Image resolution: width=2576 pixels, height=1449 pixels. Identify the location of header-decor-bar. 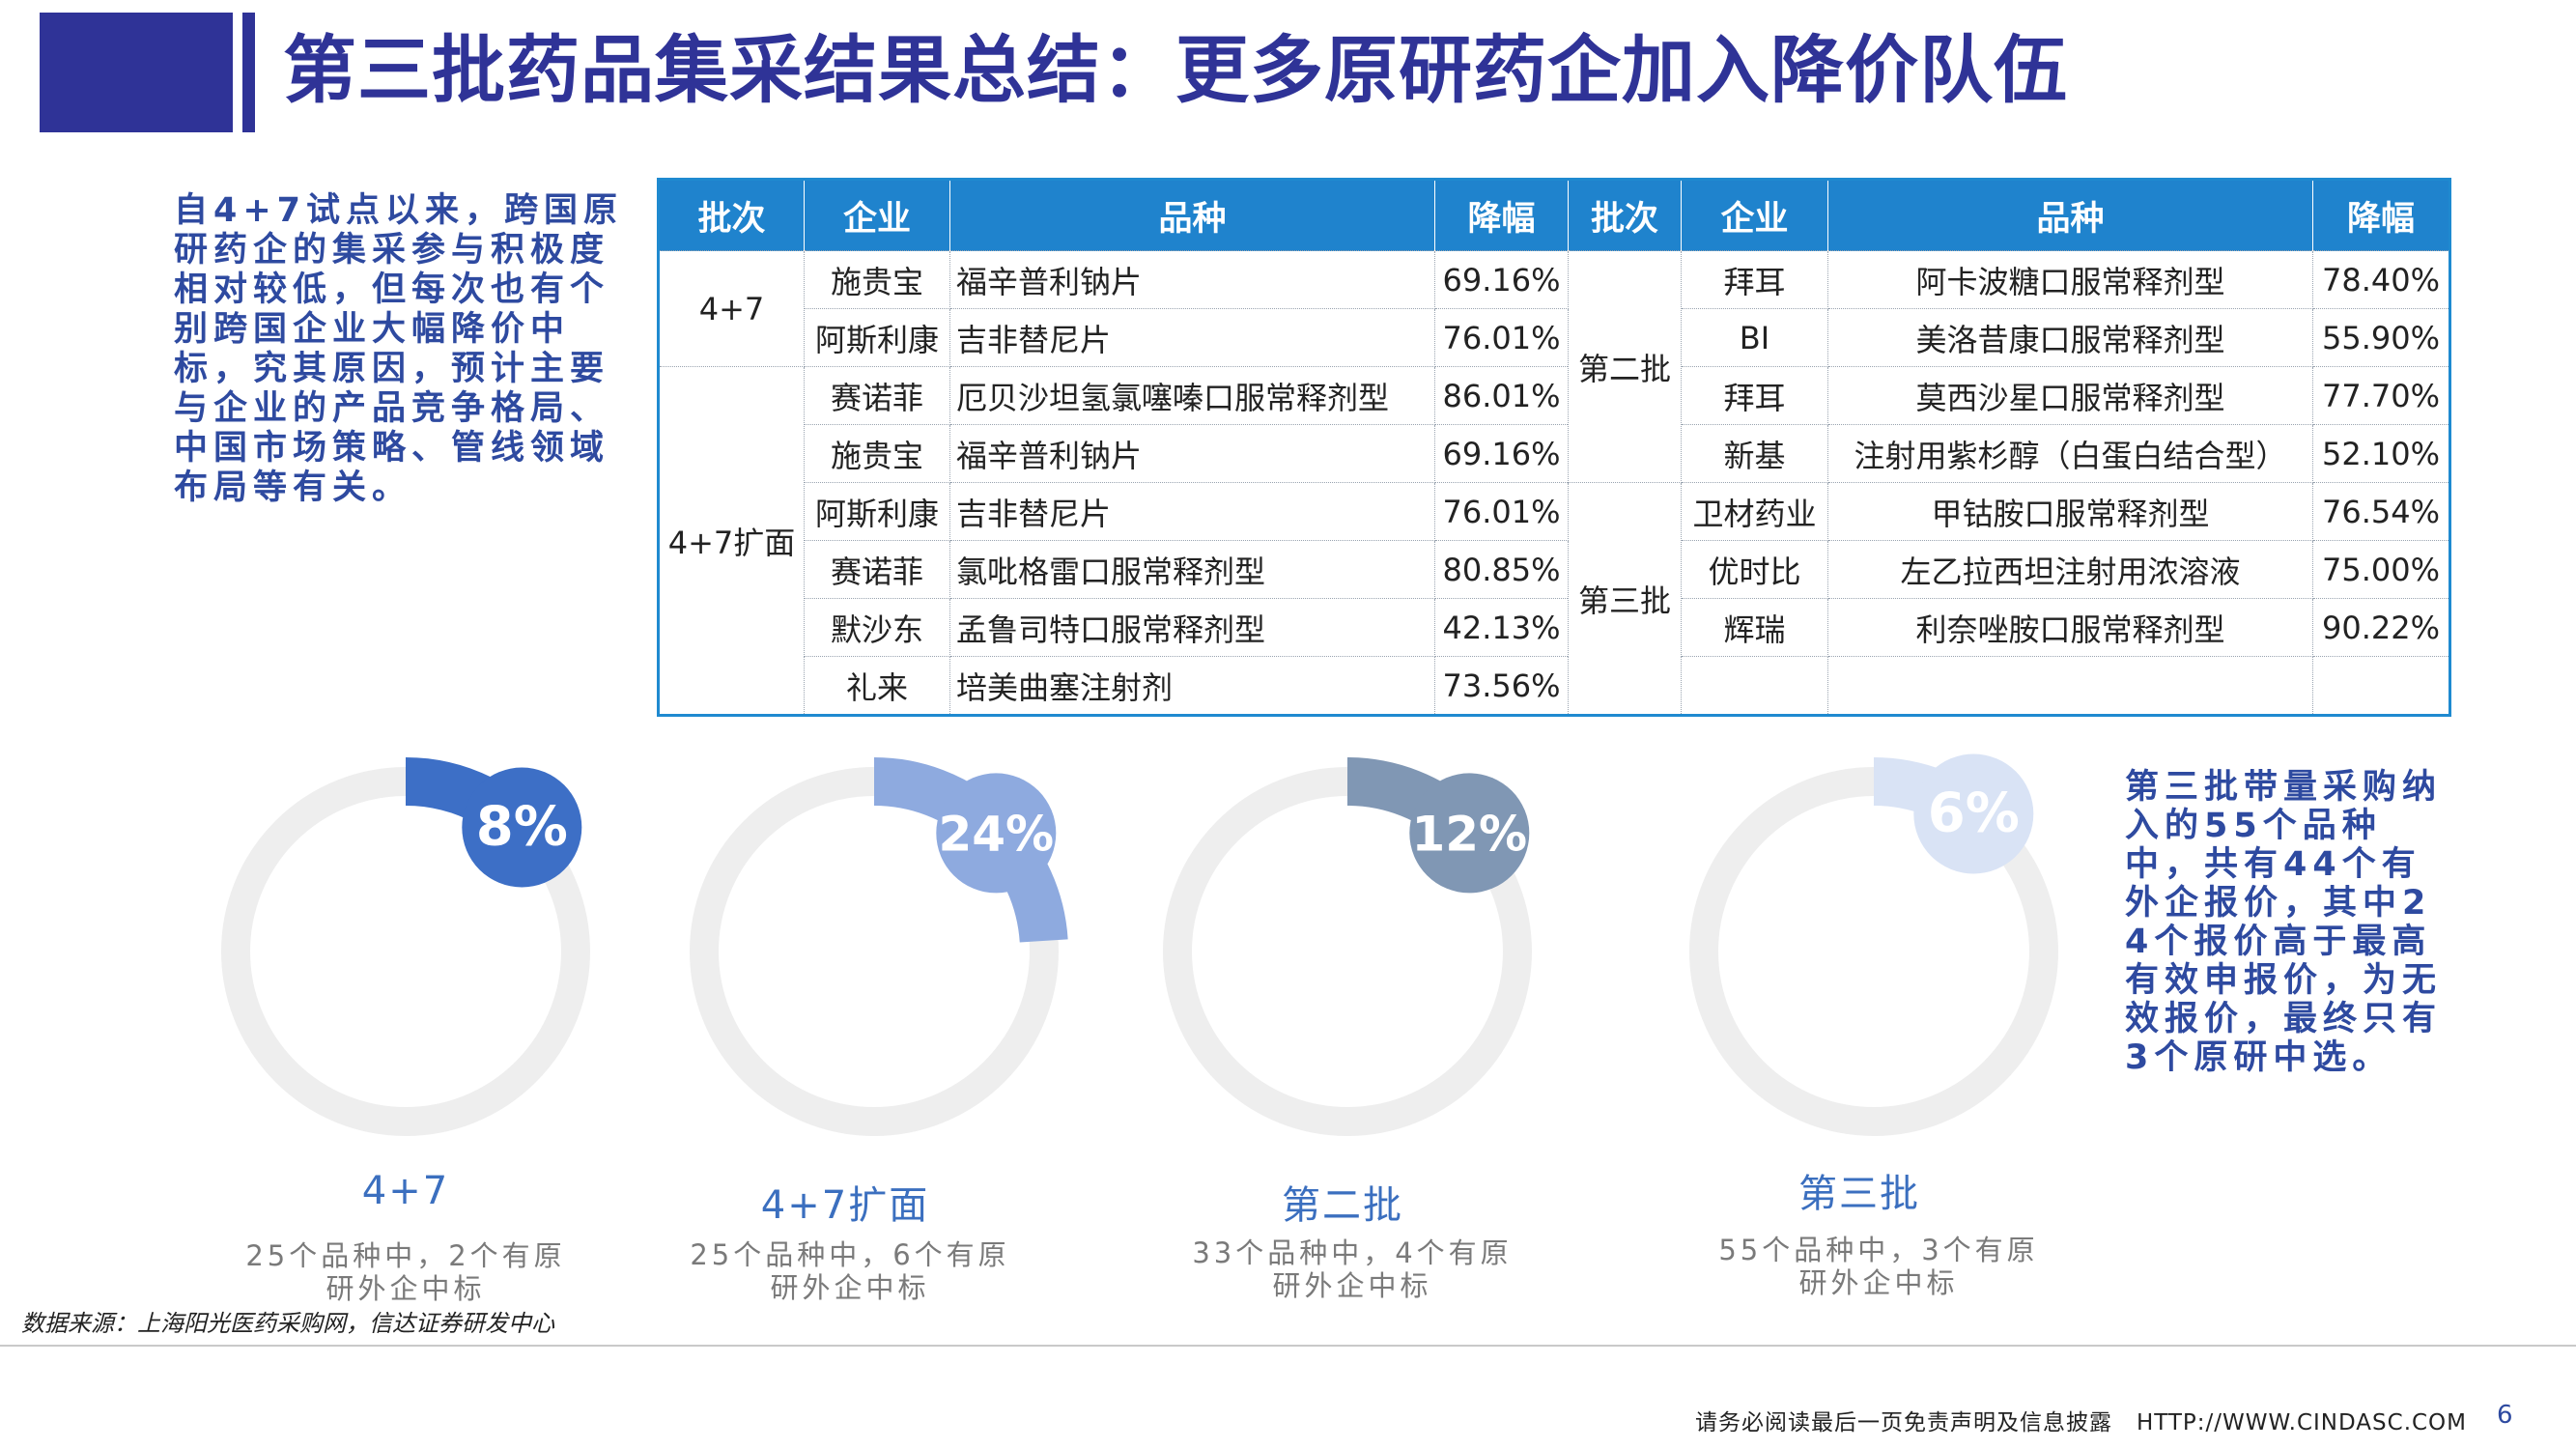
(248, 72).